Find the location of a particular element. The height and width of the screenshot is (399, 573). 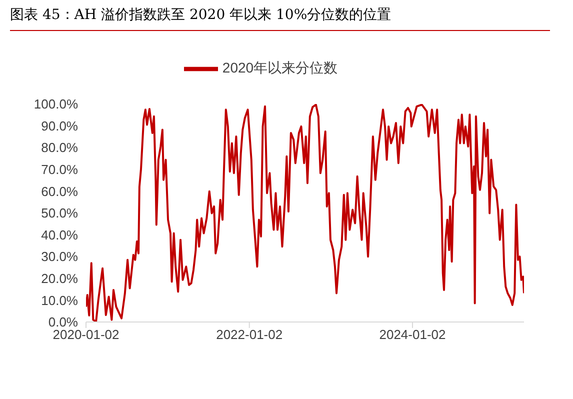

y-tick-label: 0.0% is located at coordinates (63, 322).